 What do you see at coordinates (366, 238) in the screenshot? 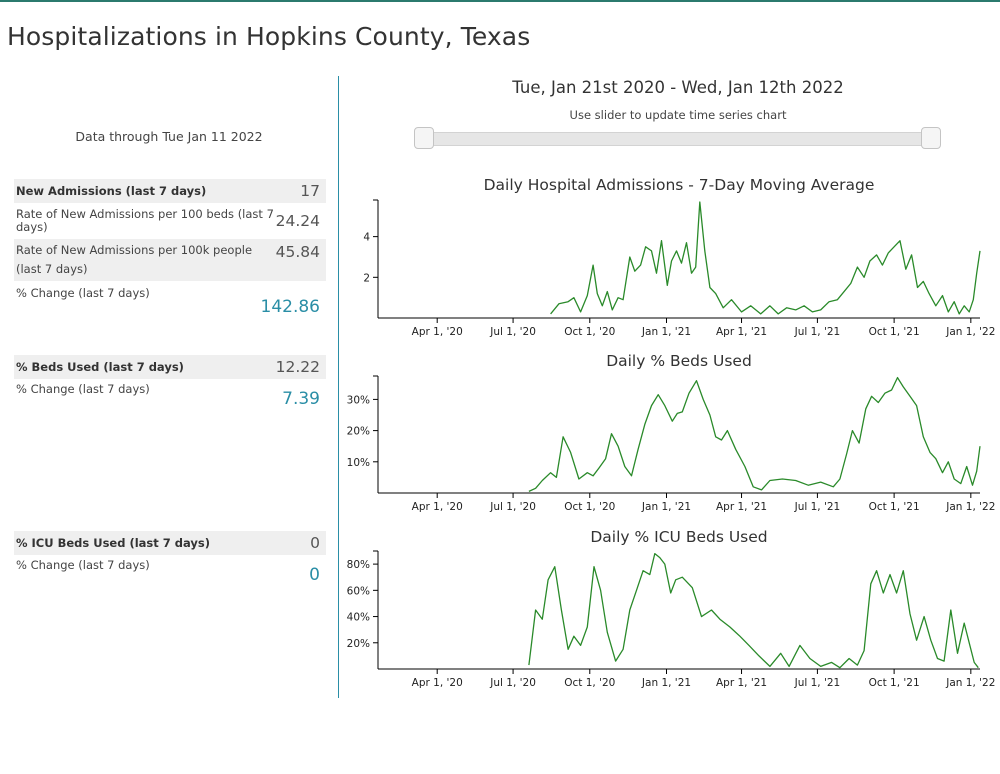
I see `y-tick-label: 4` at bounding box center [366, 238].